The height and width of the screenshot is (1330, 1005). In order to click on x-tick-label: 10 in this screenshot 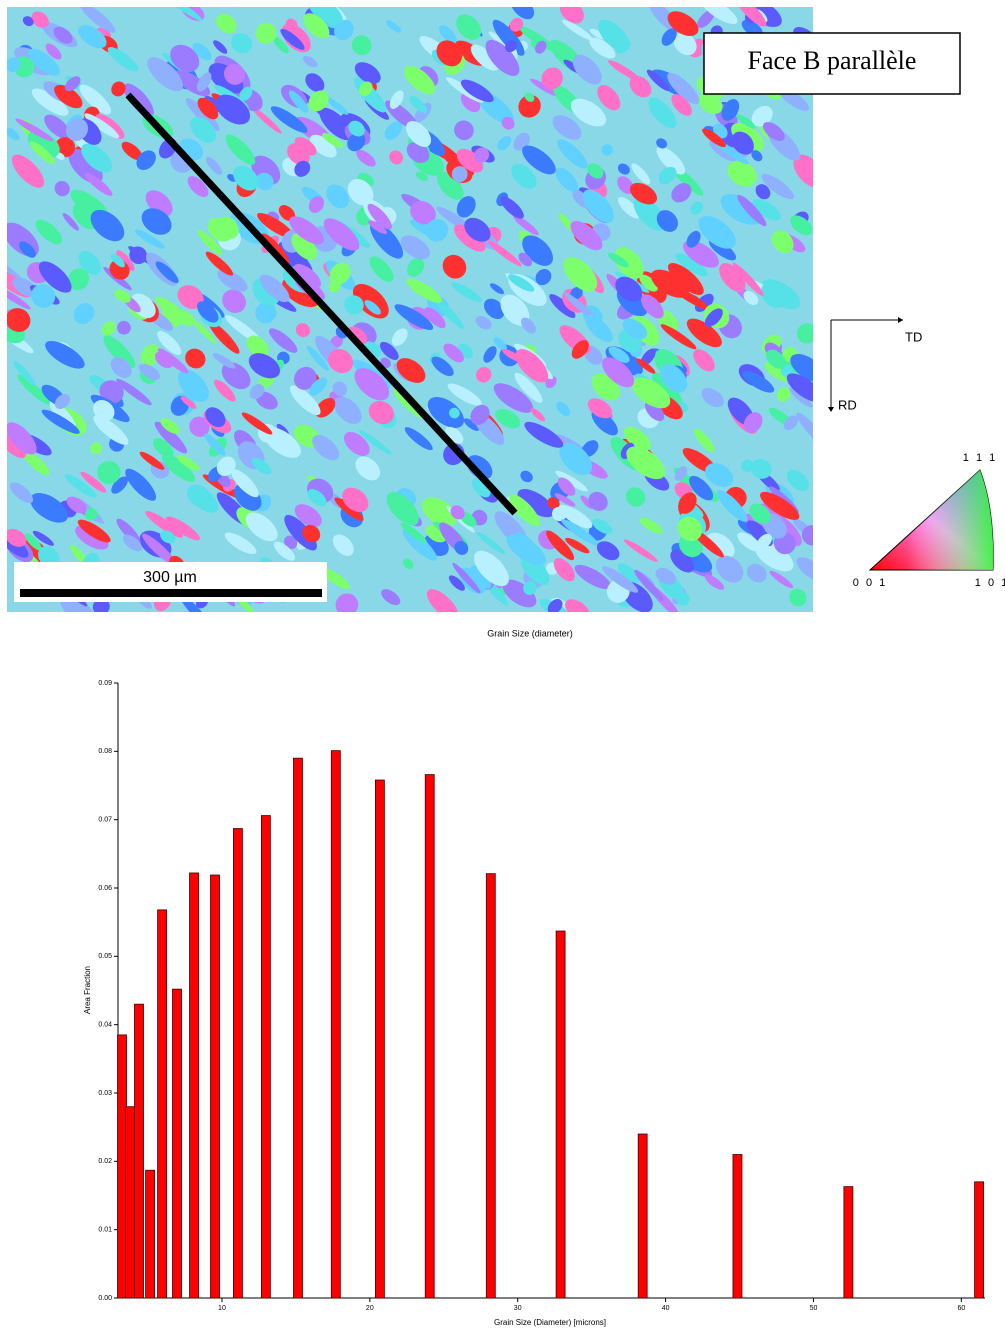, I will do `click(222, 1308)`.